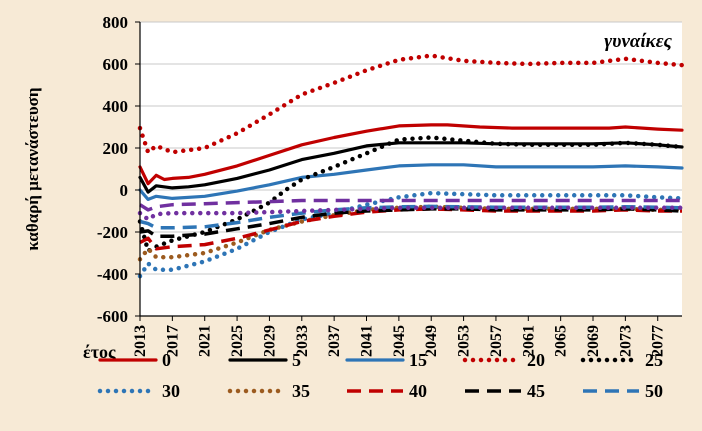 Image resolution: width=702 pixels, height=431 pixels. Describe the element at coordinates (124, 190) in the screenshot. I see `y-tick-label: 0` at that location.